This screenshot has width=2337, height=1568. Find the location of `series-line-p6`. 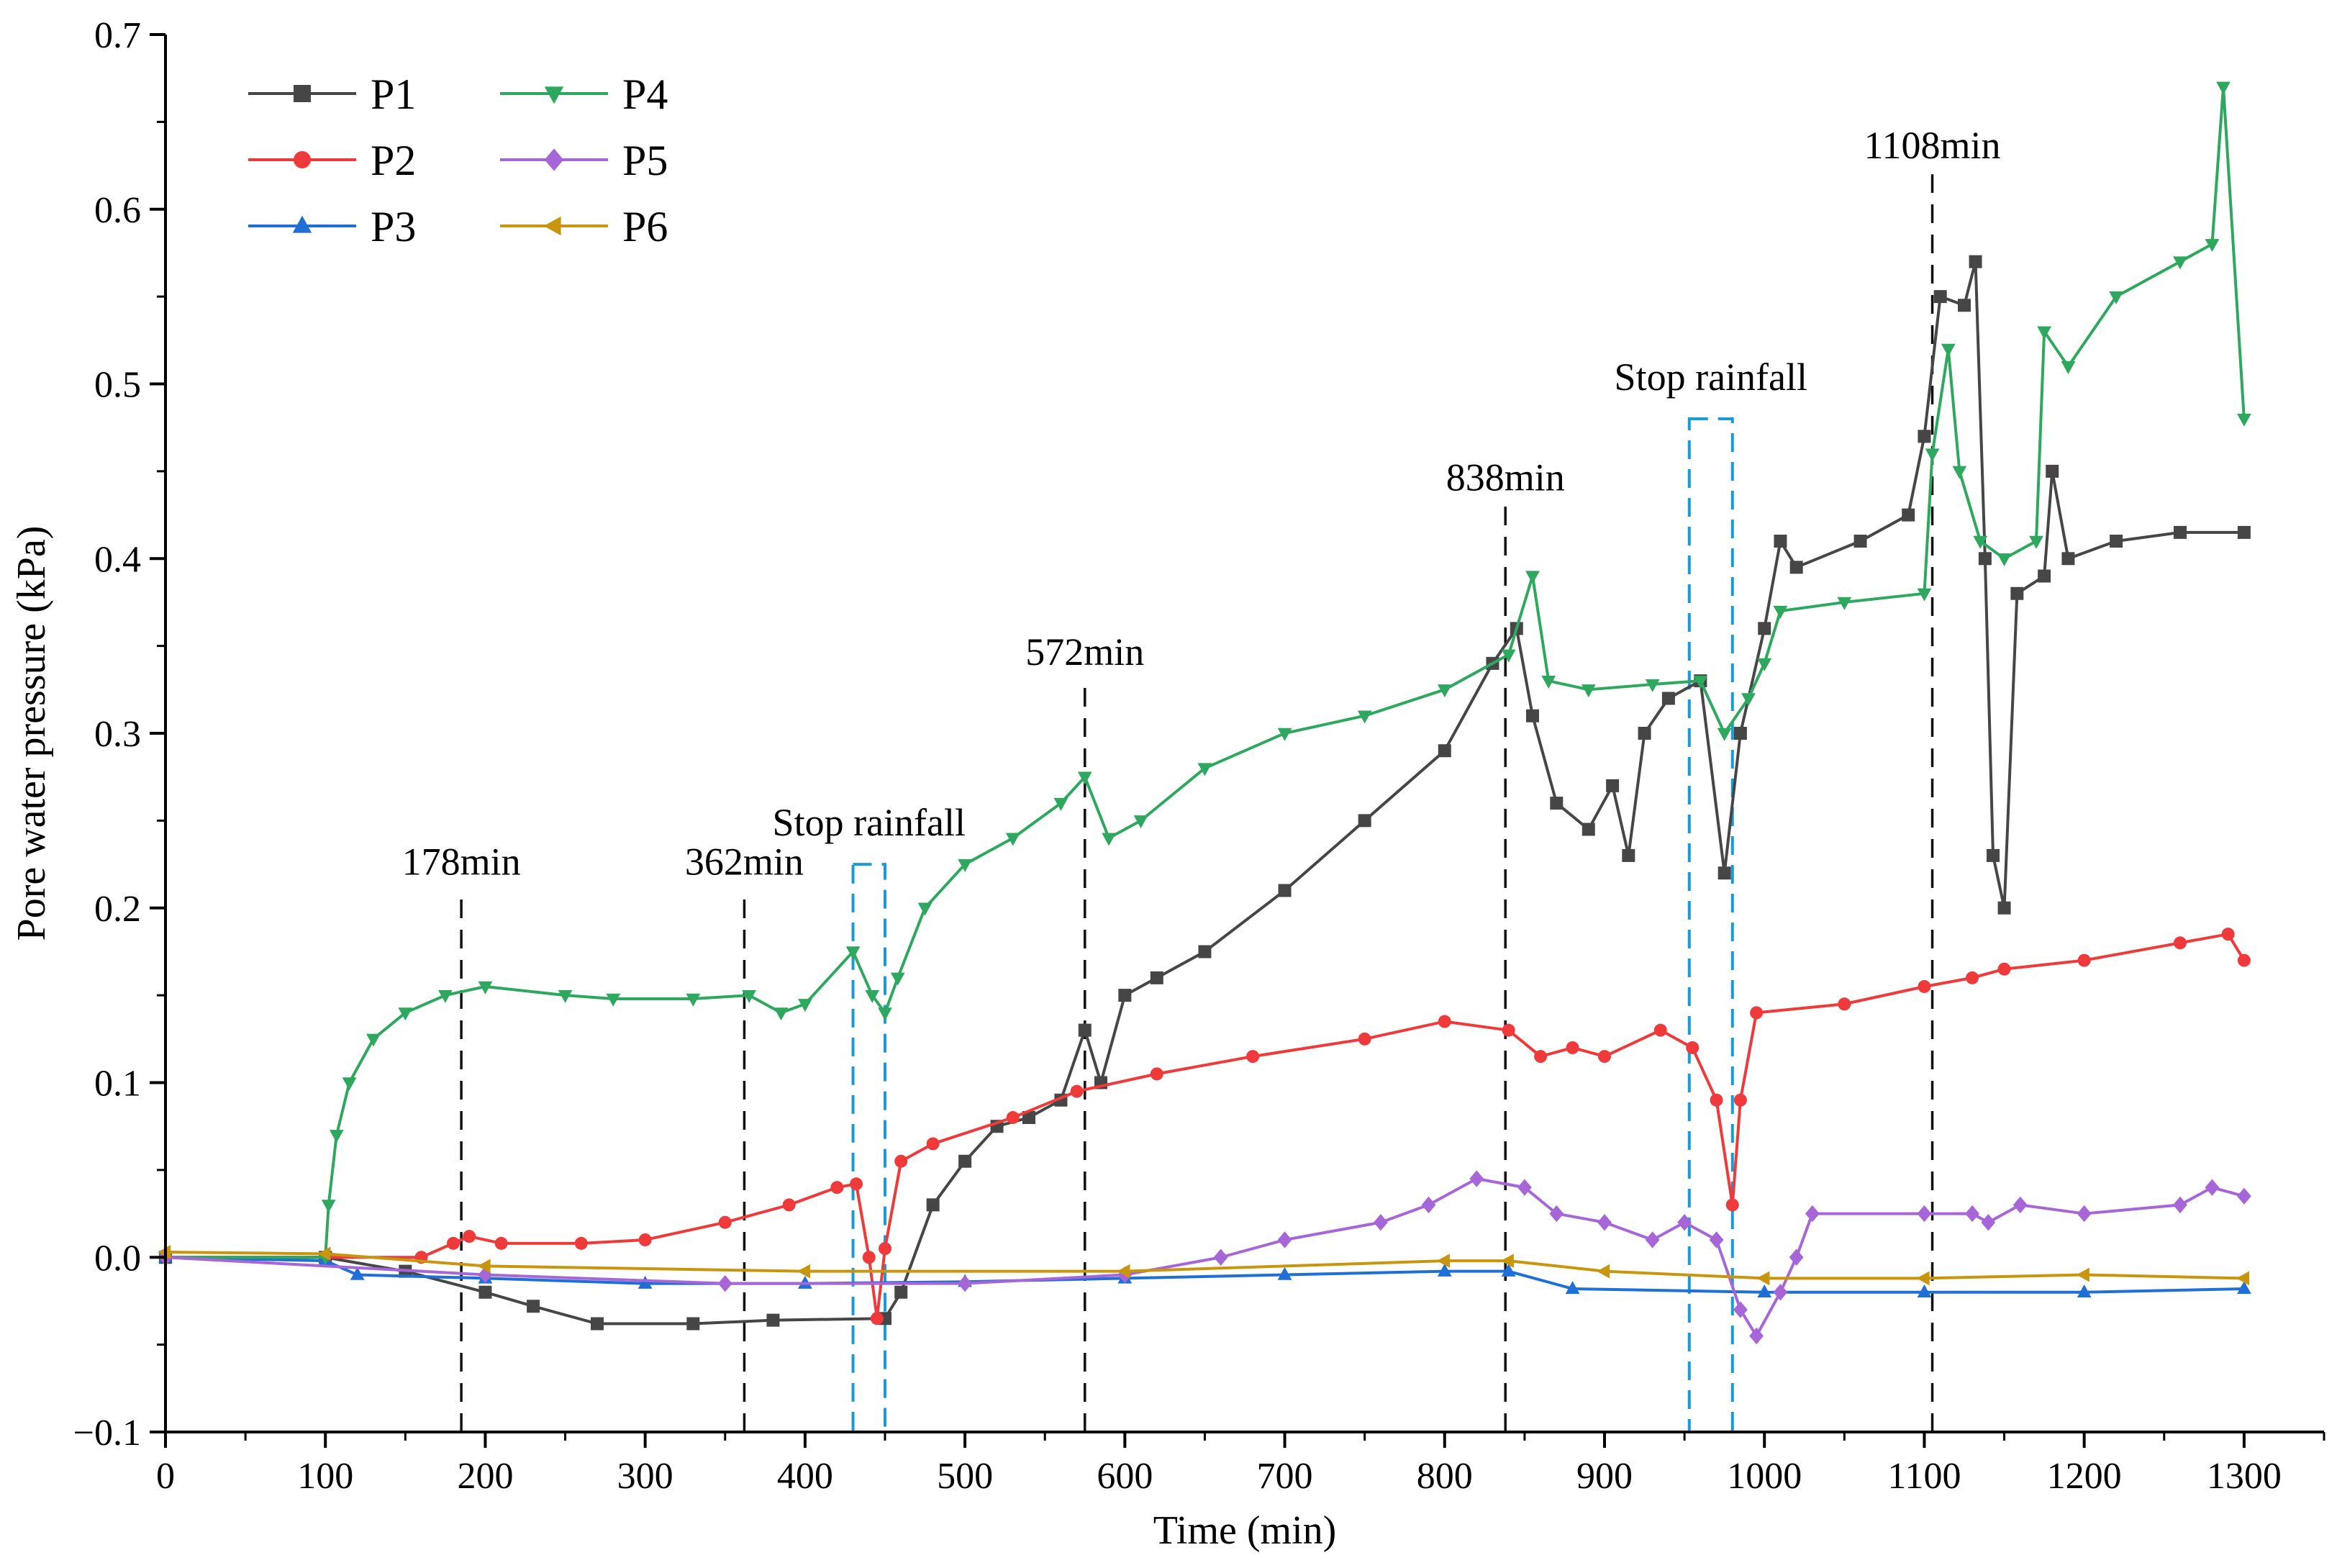

series-line-p6 is located at coordinates (1204, 1265).